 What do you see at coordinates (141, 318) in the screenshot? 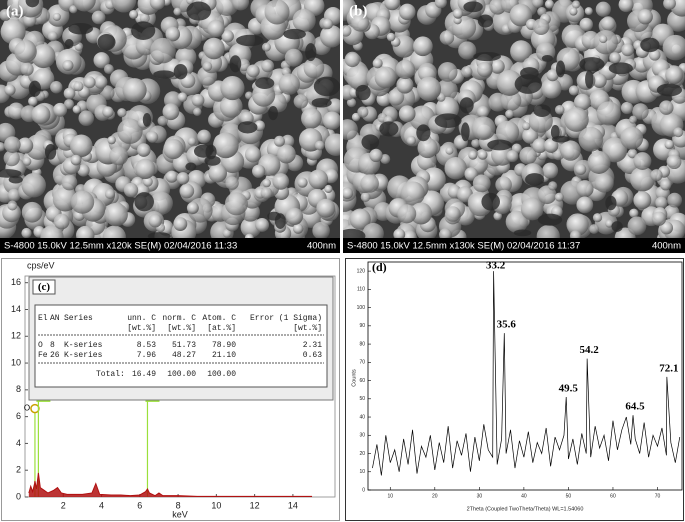
I see `table-cell: unn. C` at bounding box center [141, 318].